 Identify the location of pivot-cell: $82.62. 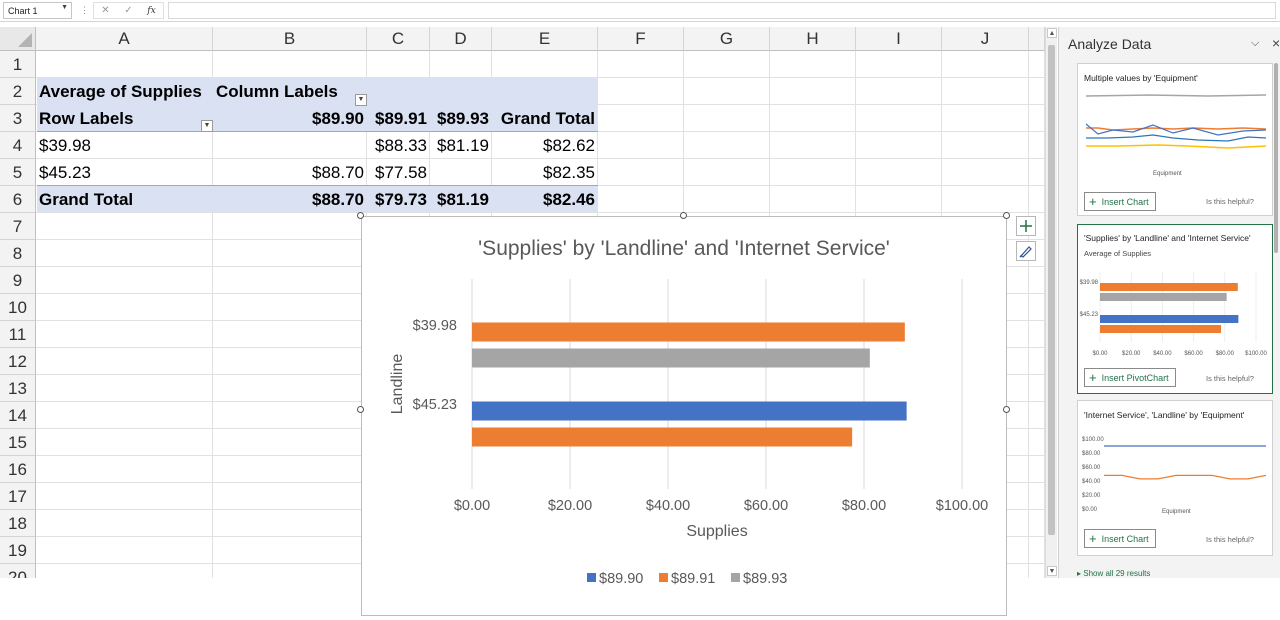
(569, 145).